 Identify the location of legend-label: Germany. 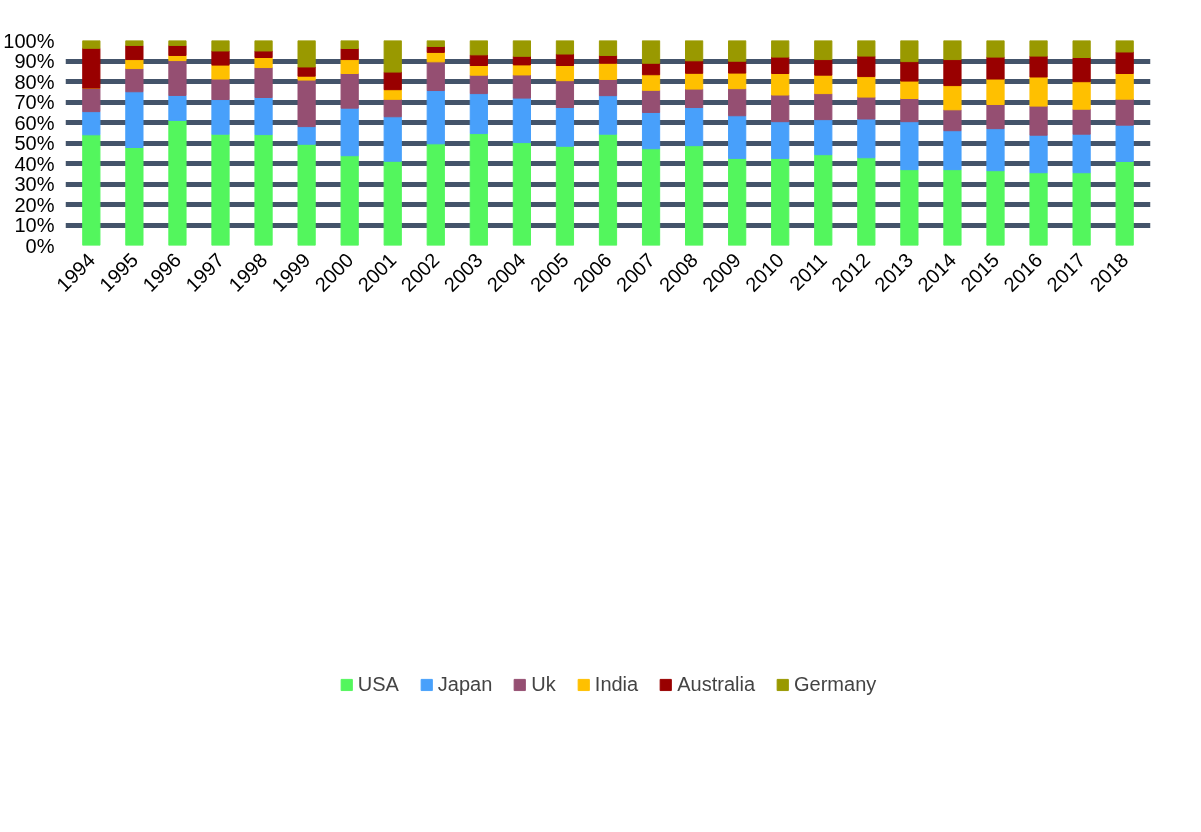
(835, 684).